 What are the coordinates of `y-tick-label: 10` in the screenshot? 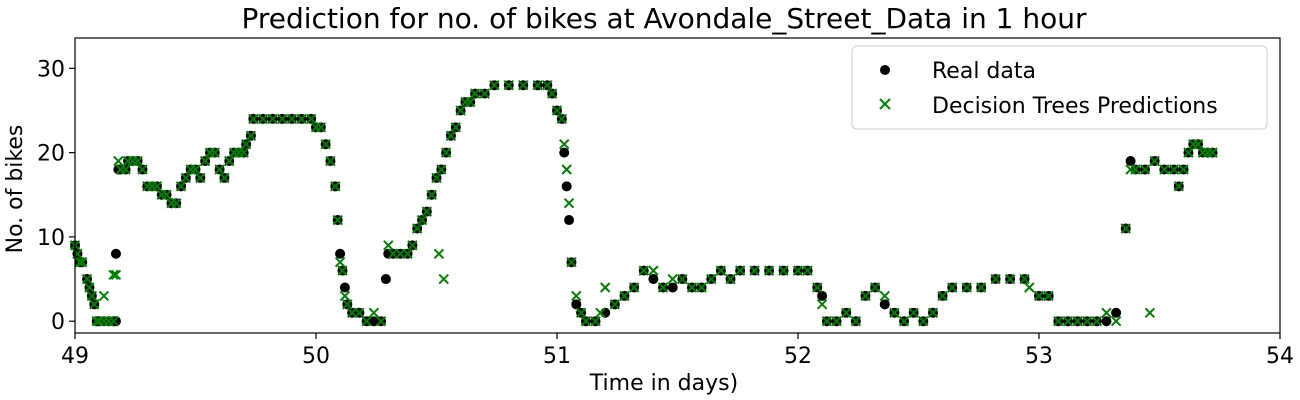 It's located at (51, 238).